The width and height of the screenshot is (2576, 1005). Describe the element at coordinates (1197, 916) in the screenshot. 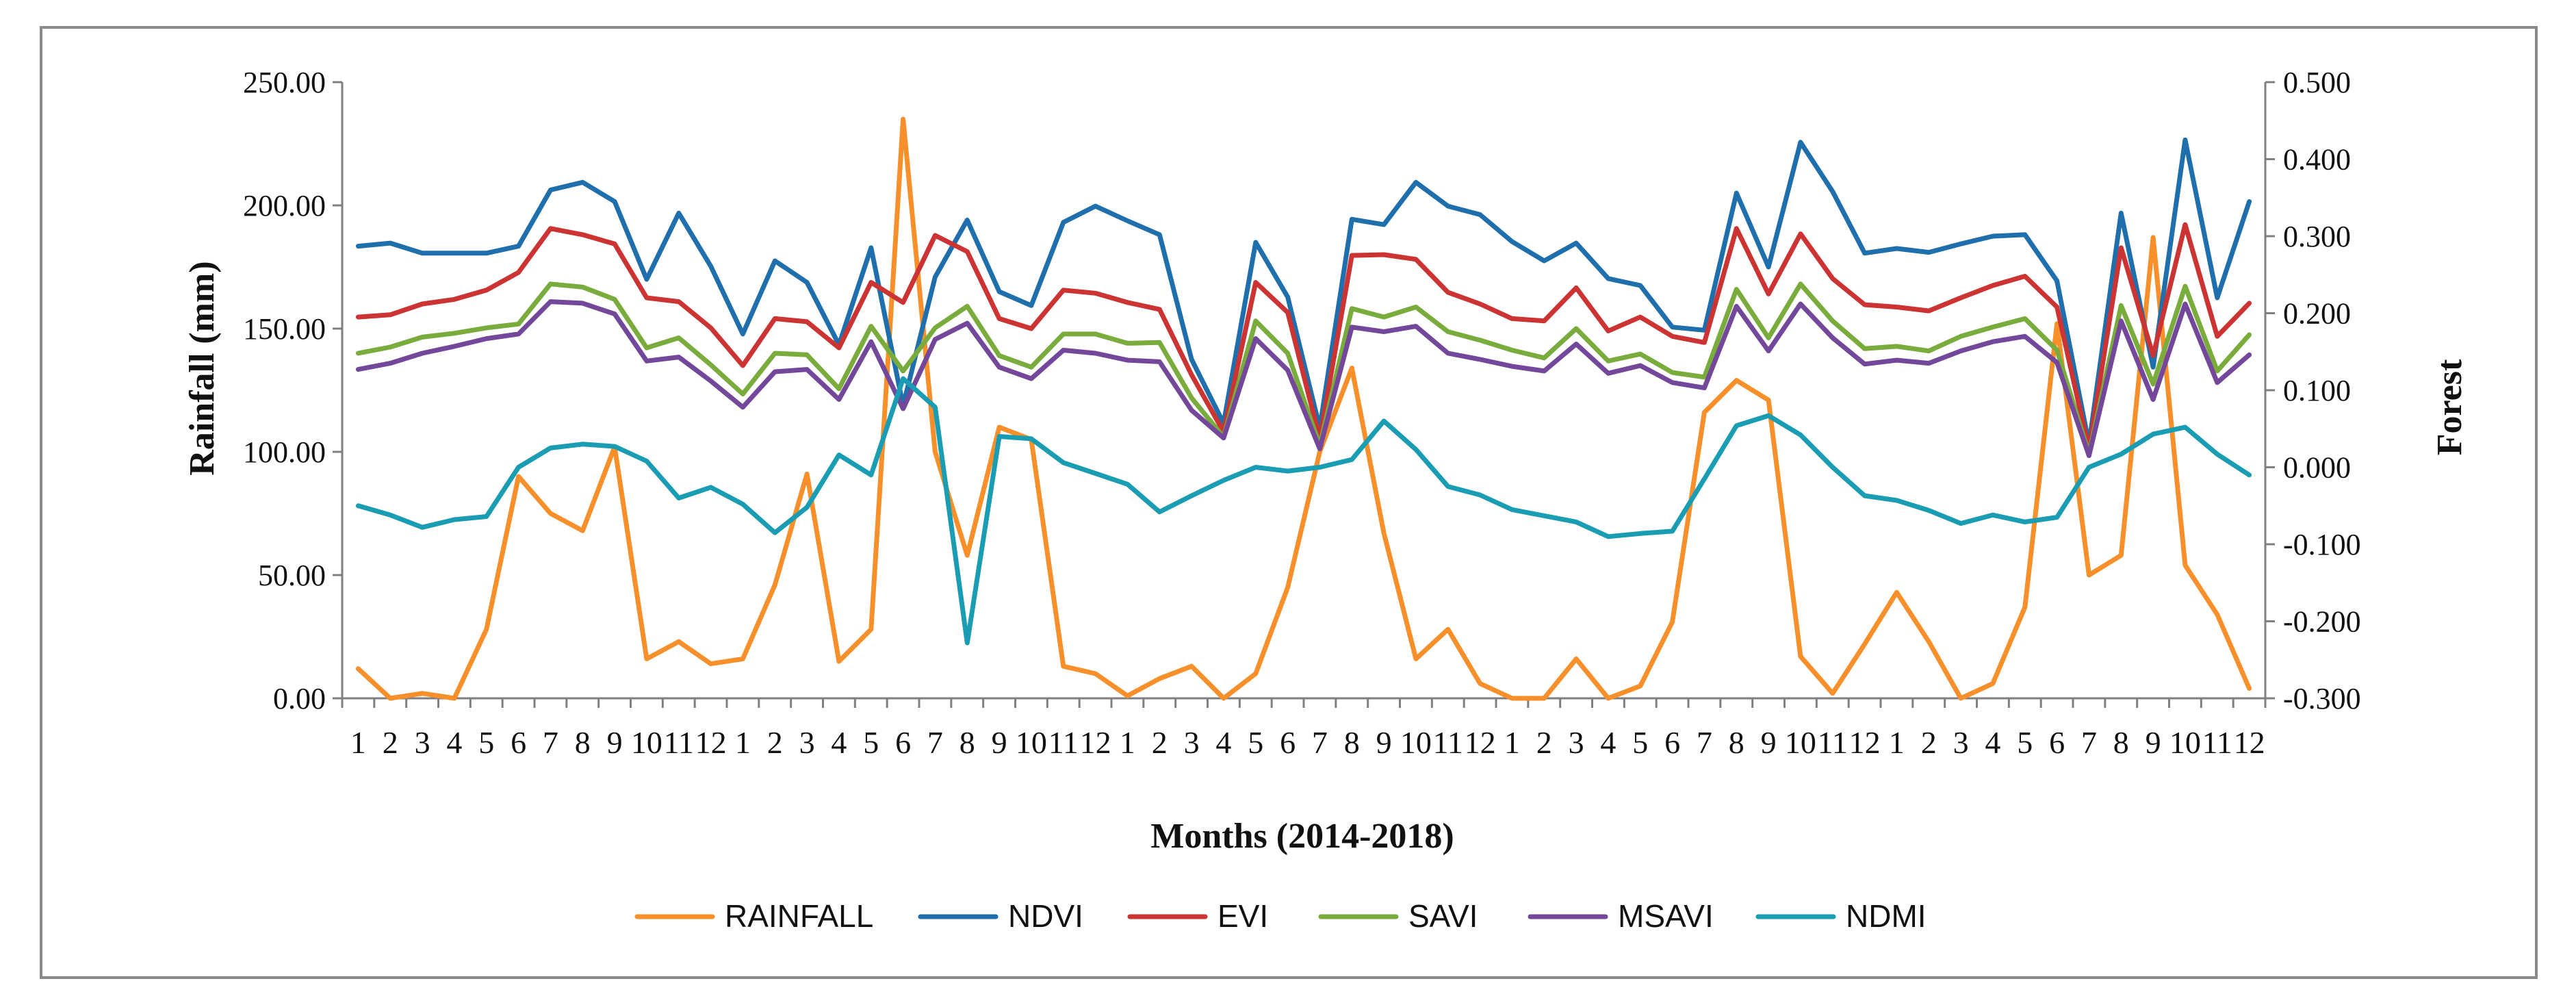

I see `legend-item-evi: EVI` at that location.